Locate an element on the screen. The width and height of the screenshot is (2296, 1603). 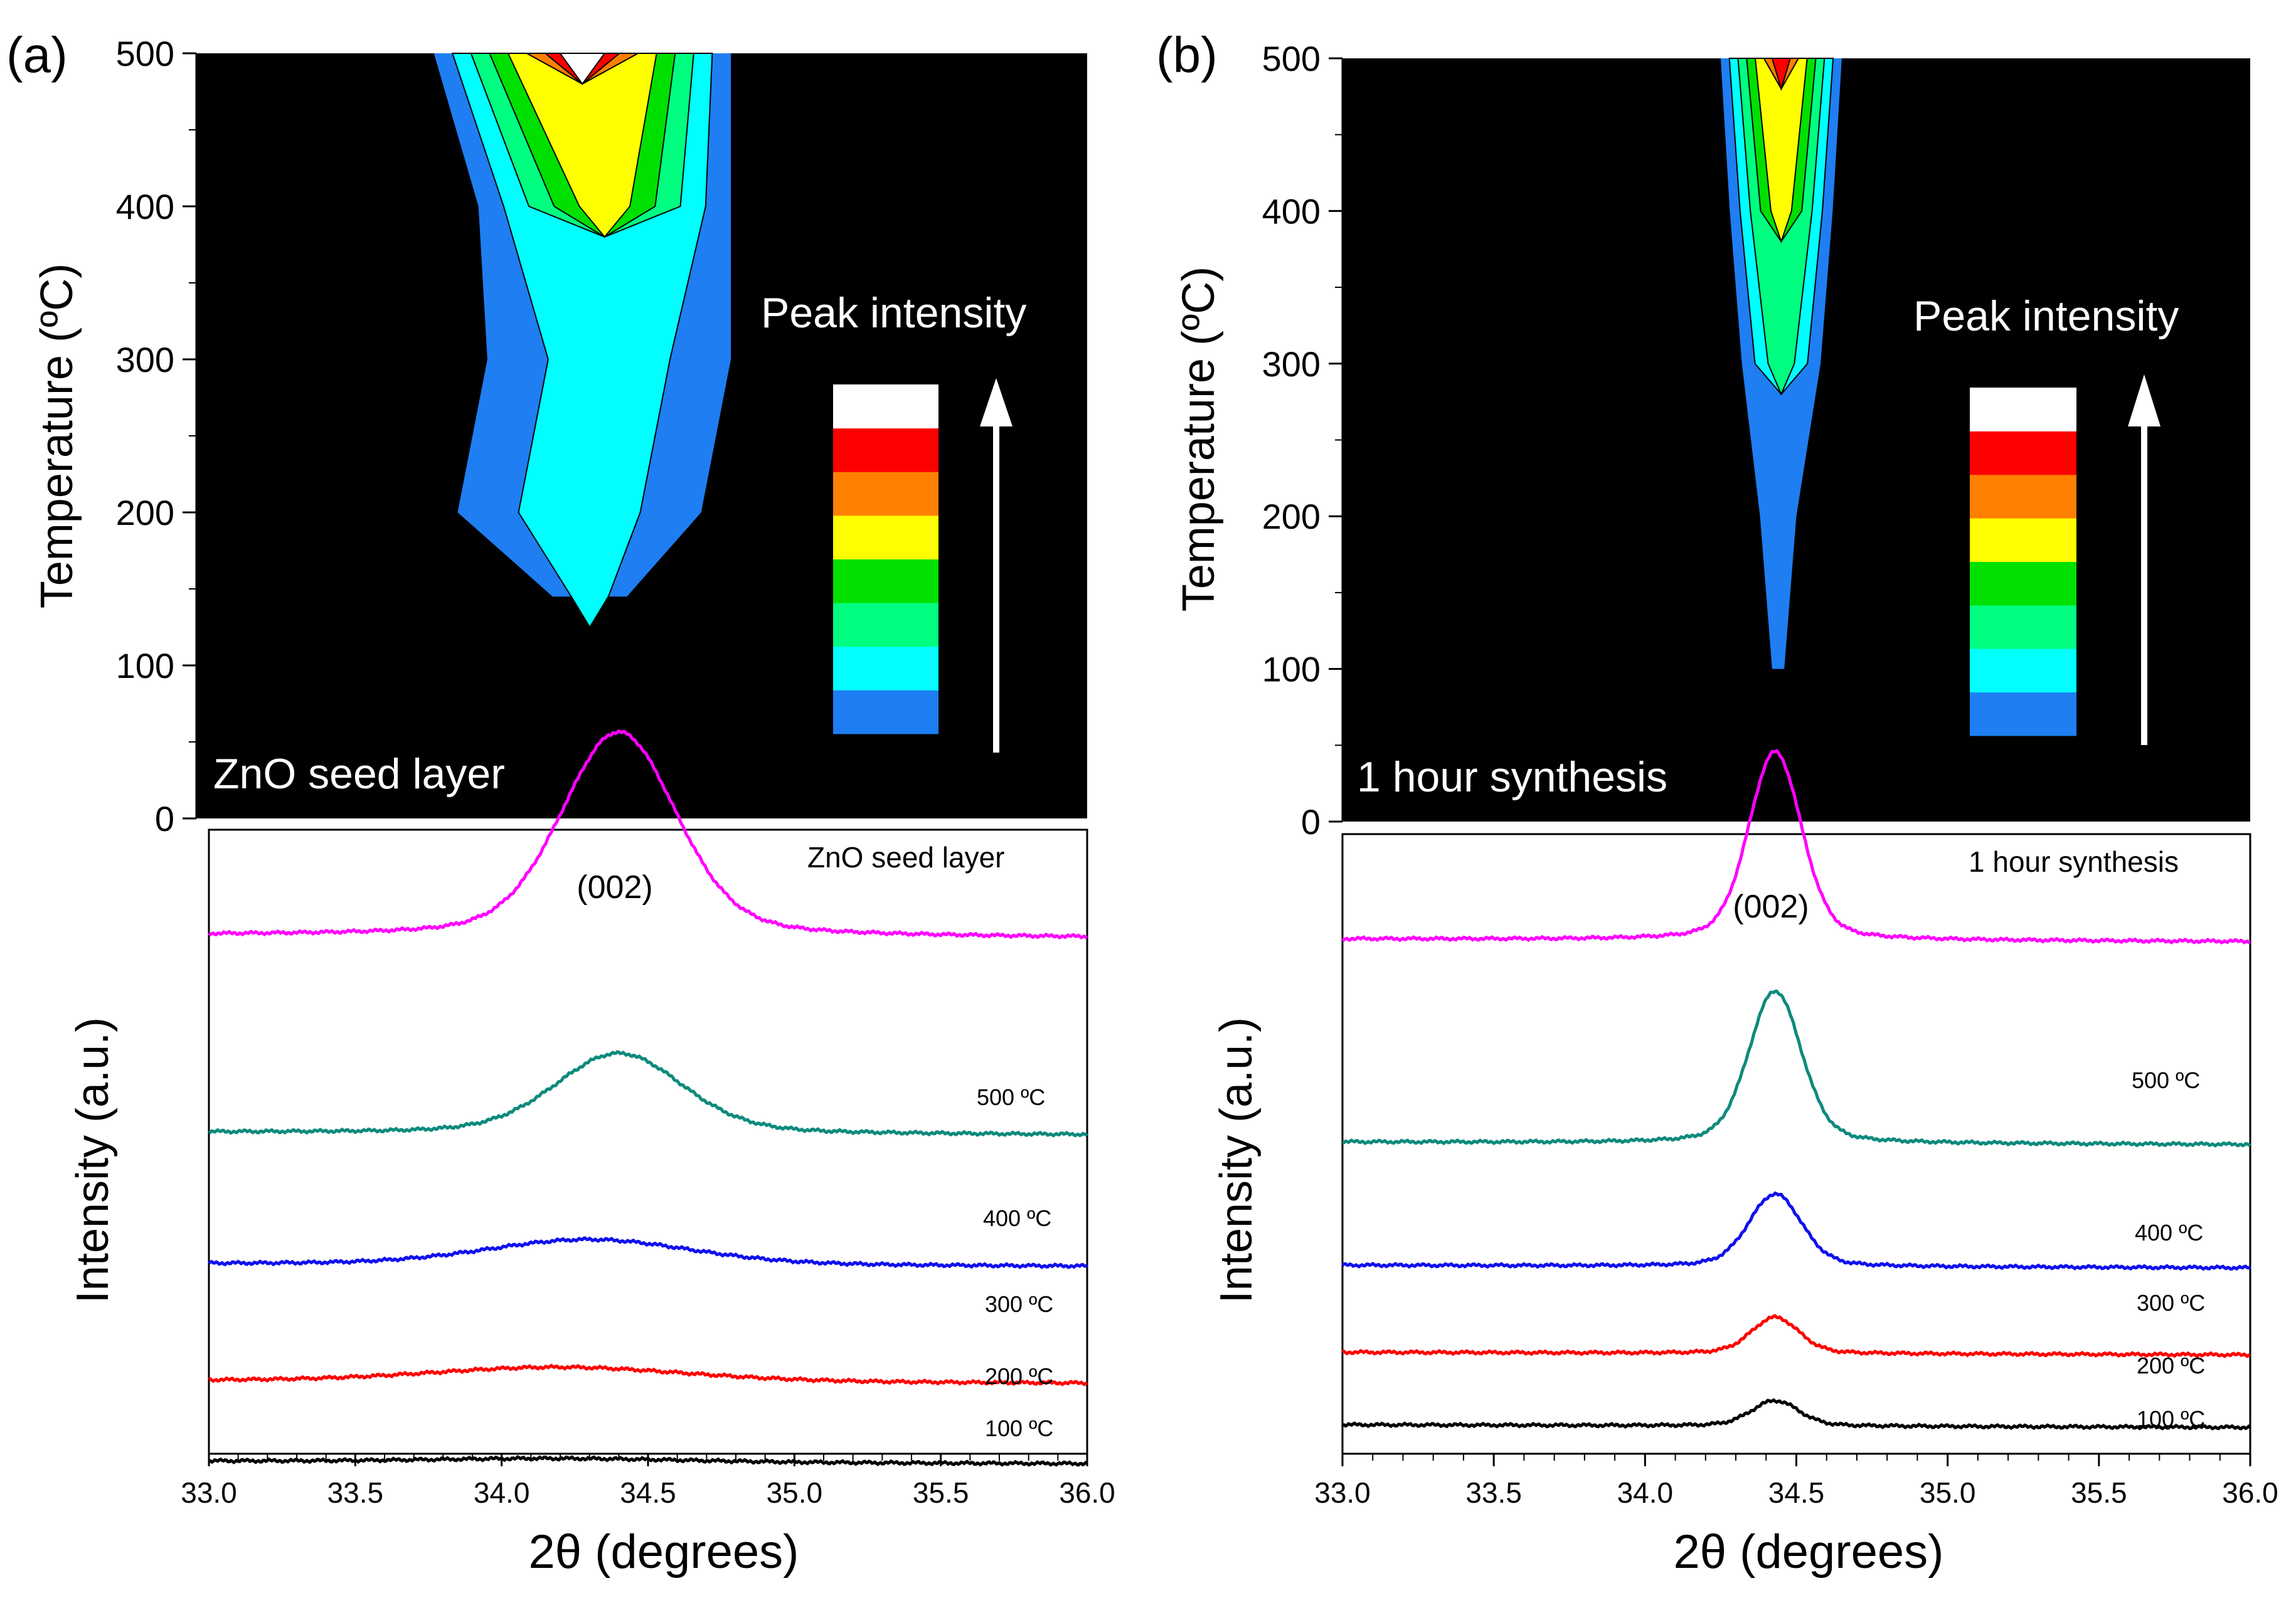
two-theta-axis-a: 33.0 33.5 34.0 34.5 35.0 35.5 36.0 is located at coordinates (648, 1481).